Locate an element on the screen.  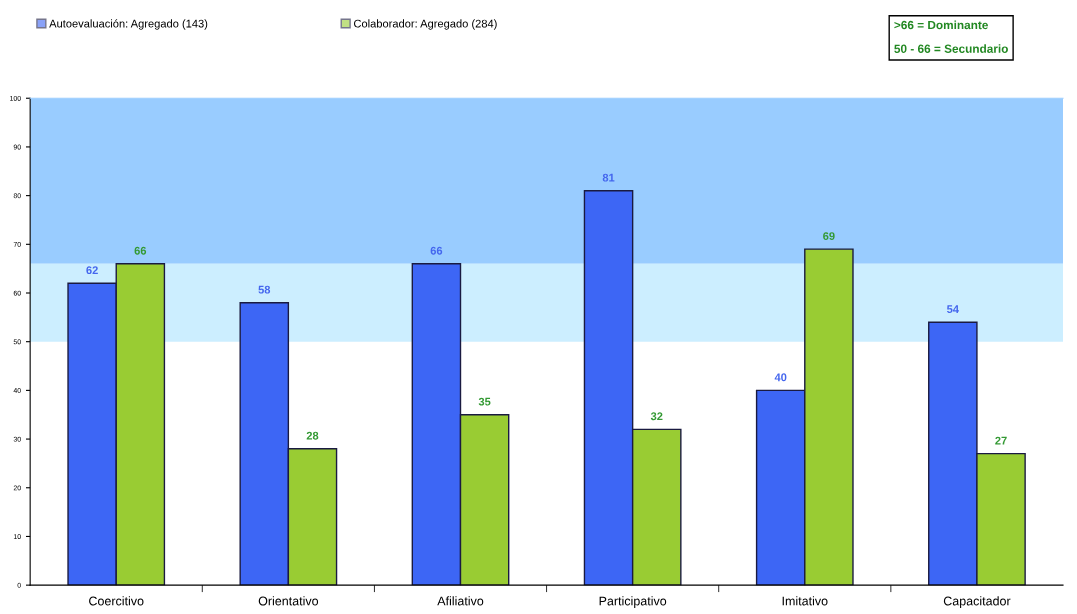
x-tick-label: Orientativo is located at coordinates (288, 601).